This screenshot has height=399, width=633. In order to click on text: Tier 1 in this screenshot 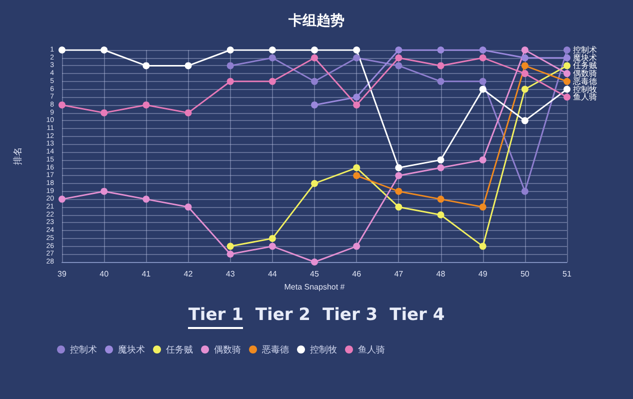, I will do `click(216, 317)`.